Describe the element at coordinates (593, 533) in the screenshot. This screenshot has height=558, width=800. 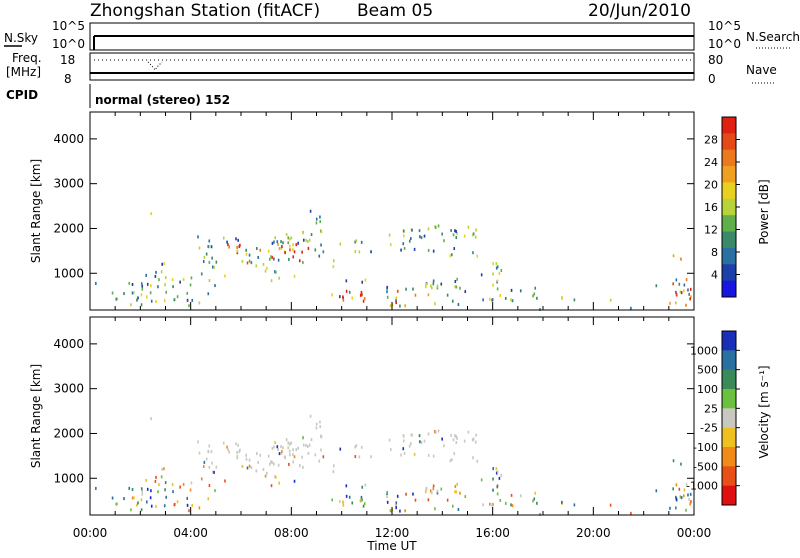
I see `x-tick-label: 20:00` at that location.